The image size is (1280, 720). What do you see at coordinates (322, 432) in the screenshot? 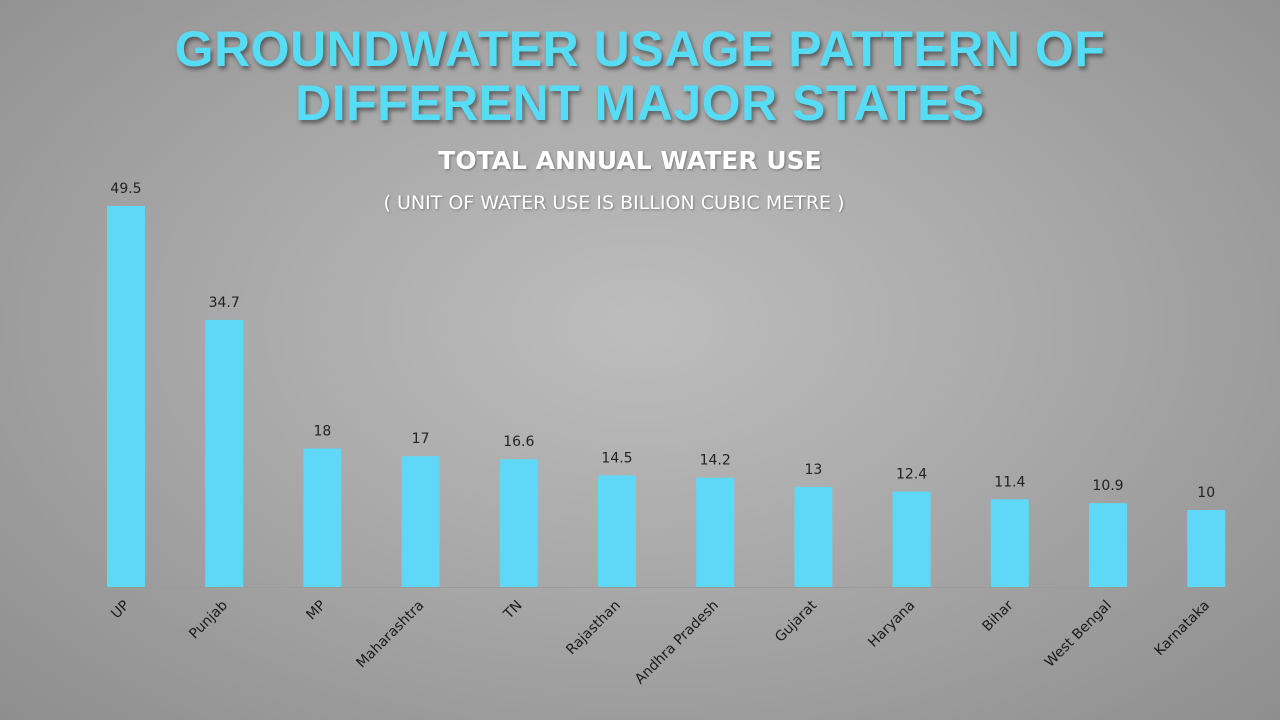
I see `value-label-mp: 18` at bounding box center [322, 432].